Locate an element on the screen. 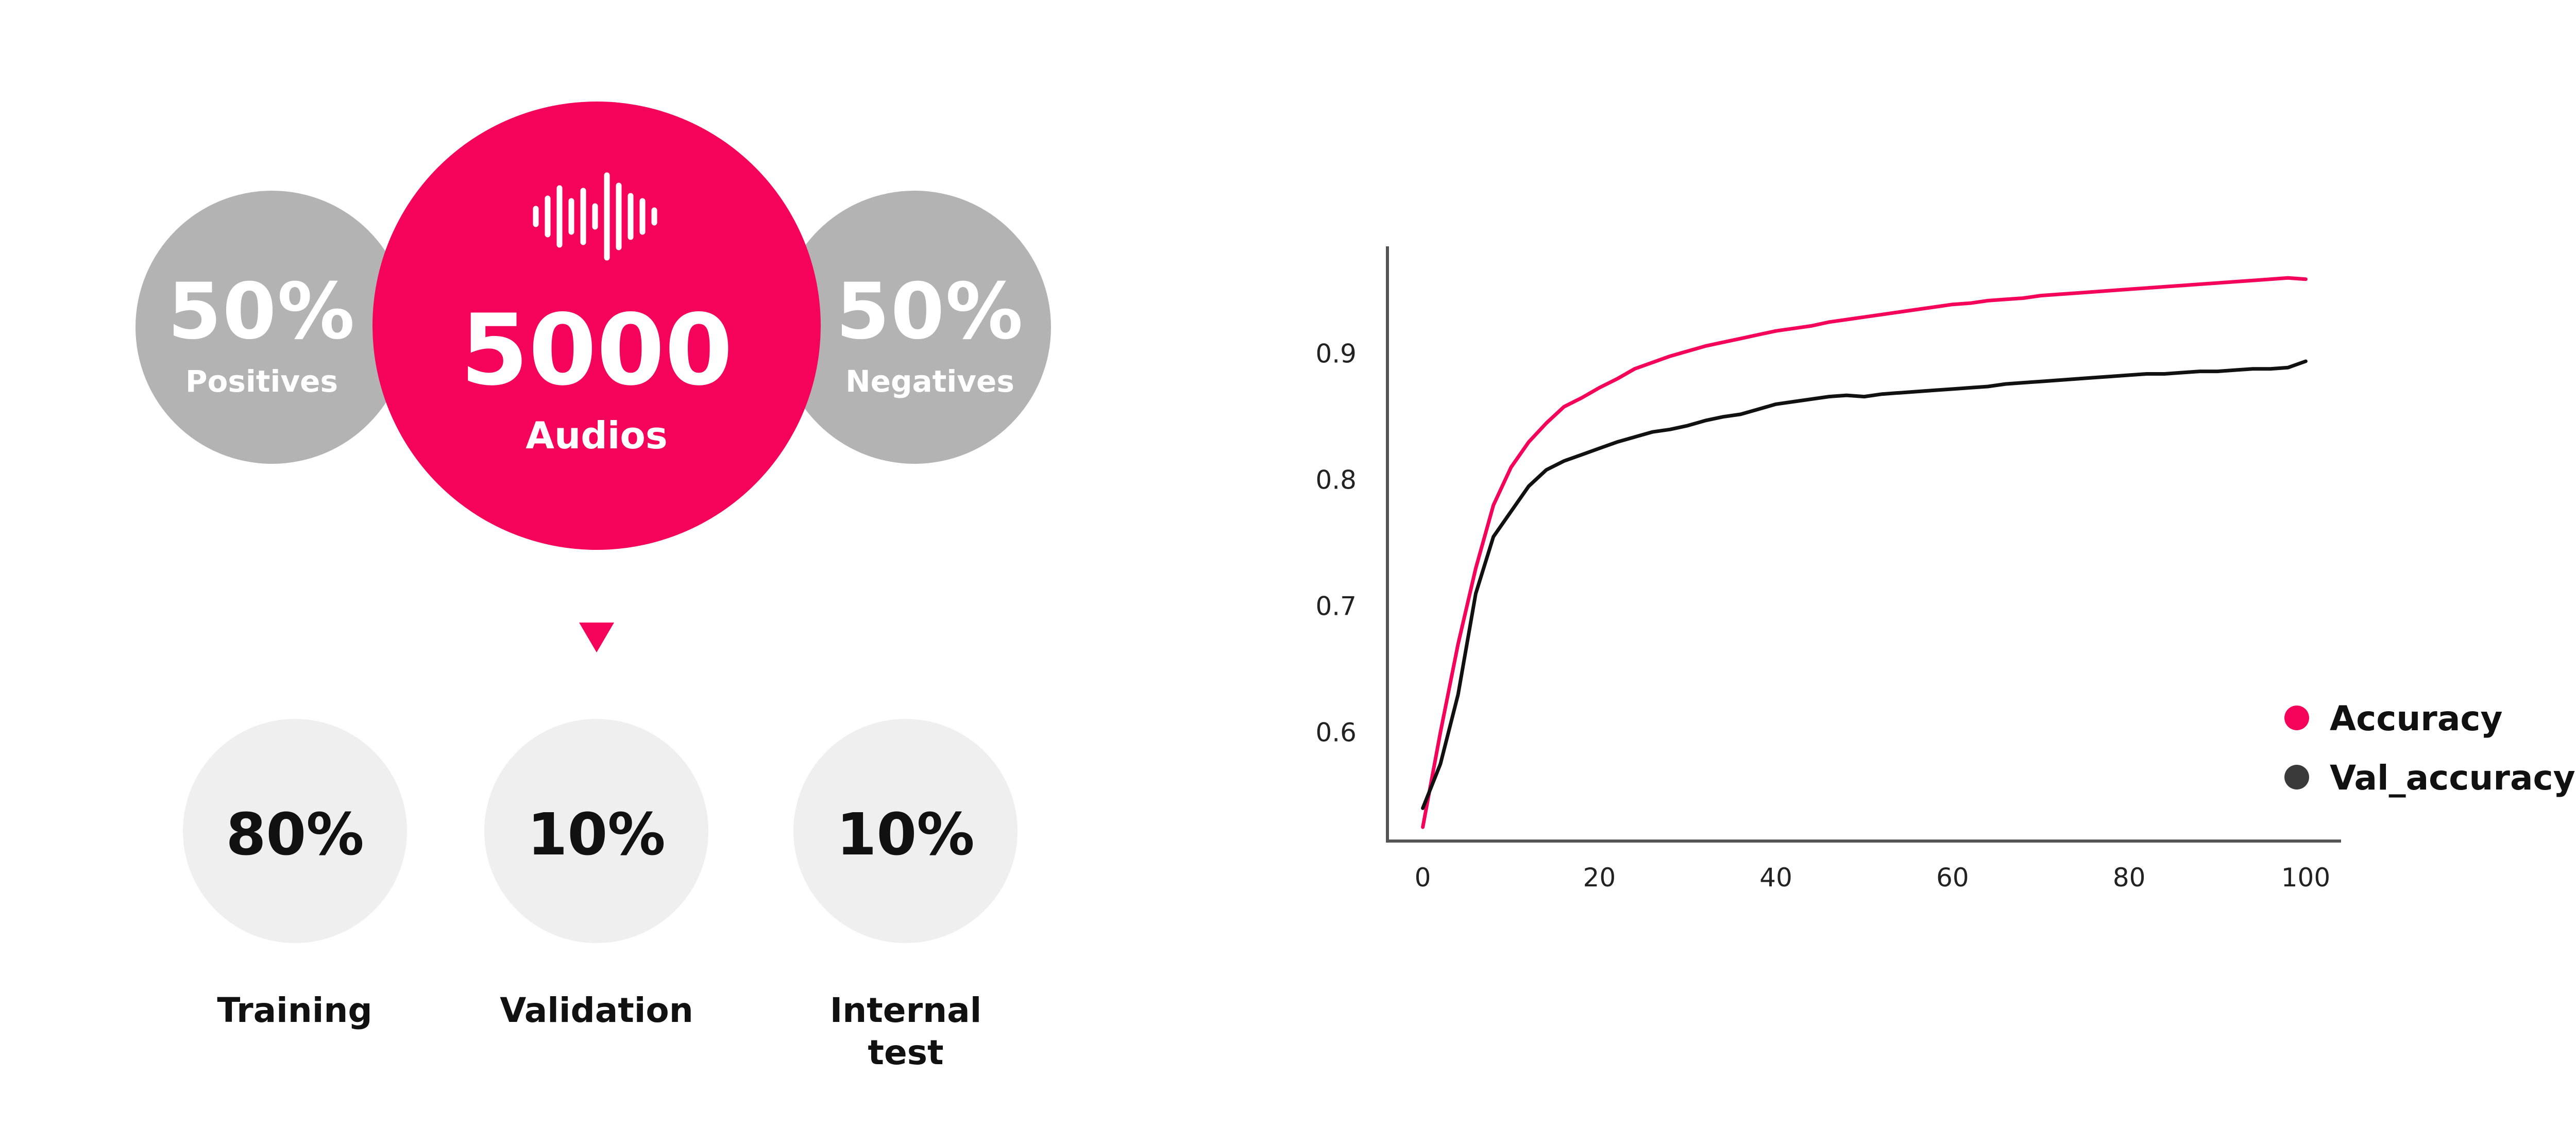  y-tick-label: 0.8 is located at coordinates (1336, 480).